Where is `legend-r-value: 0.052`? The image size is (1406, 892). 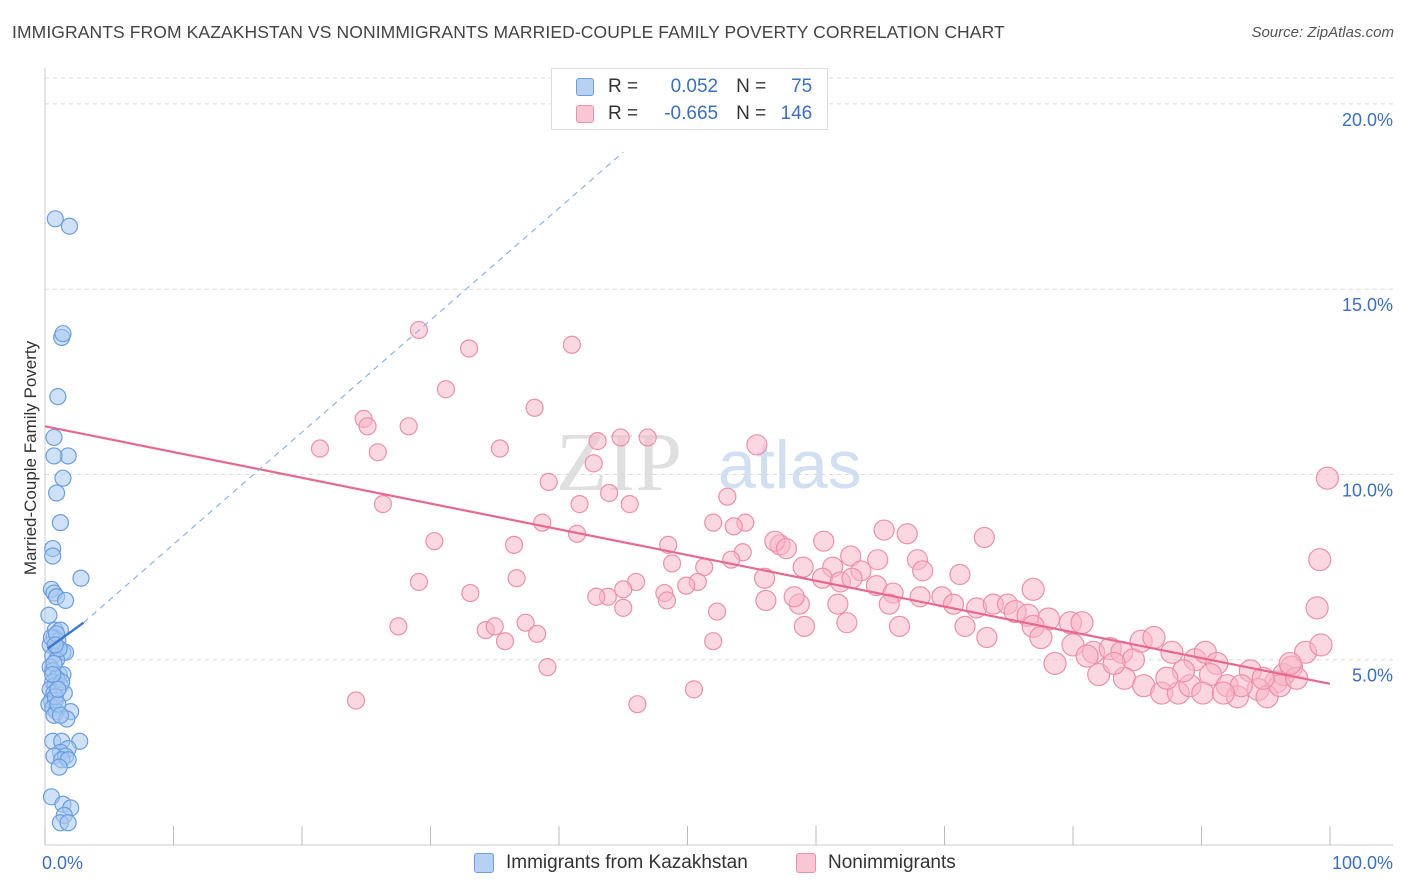
legend-r-value: 0.052 is located at coordinates (694, 86).